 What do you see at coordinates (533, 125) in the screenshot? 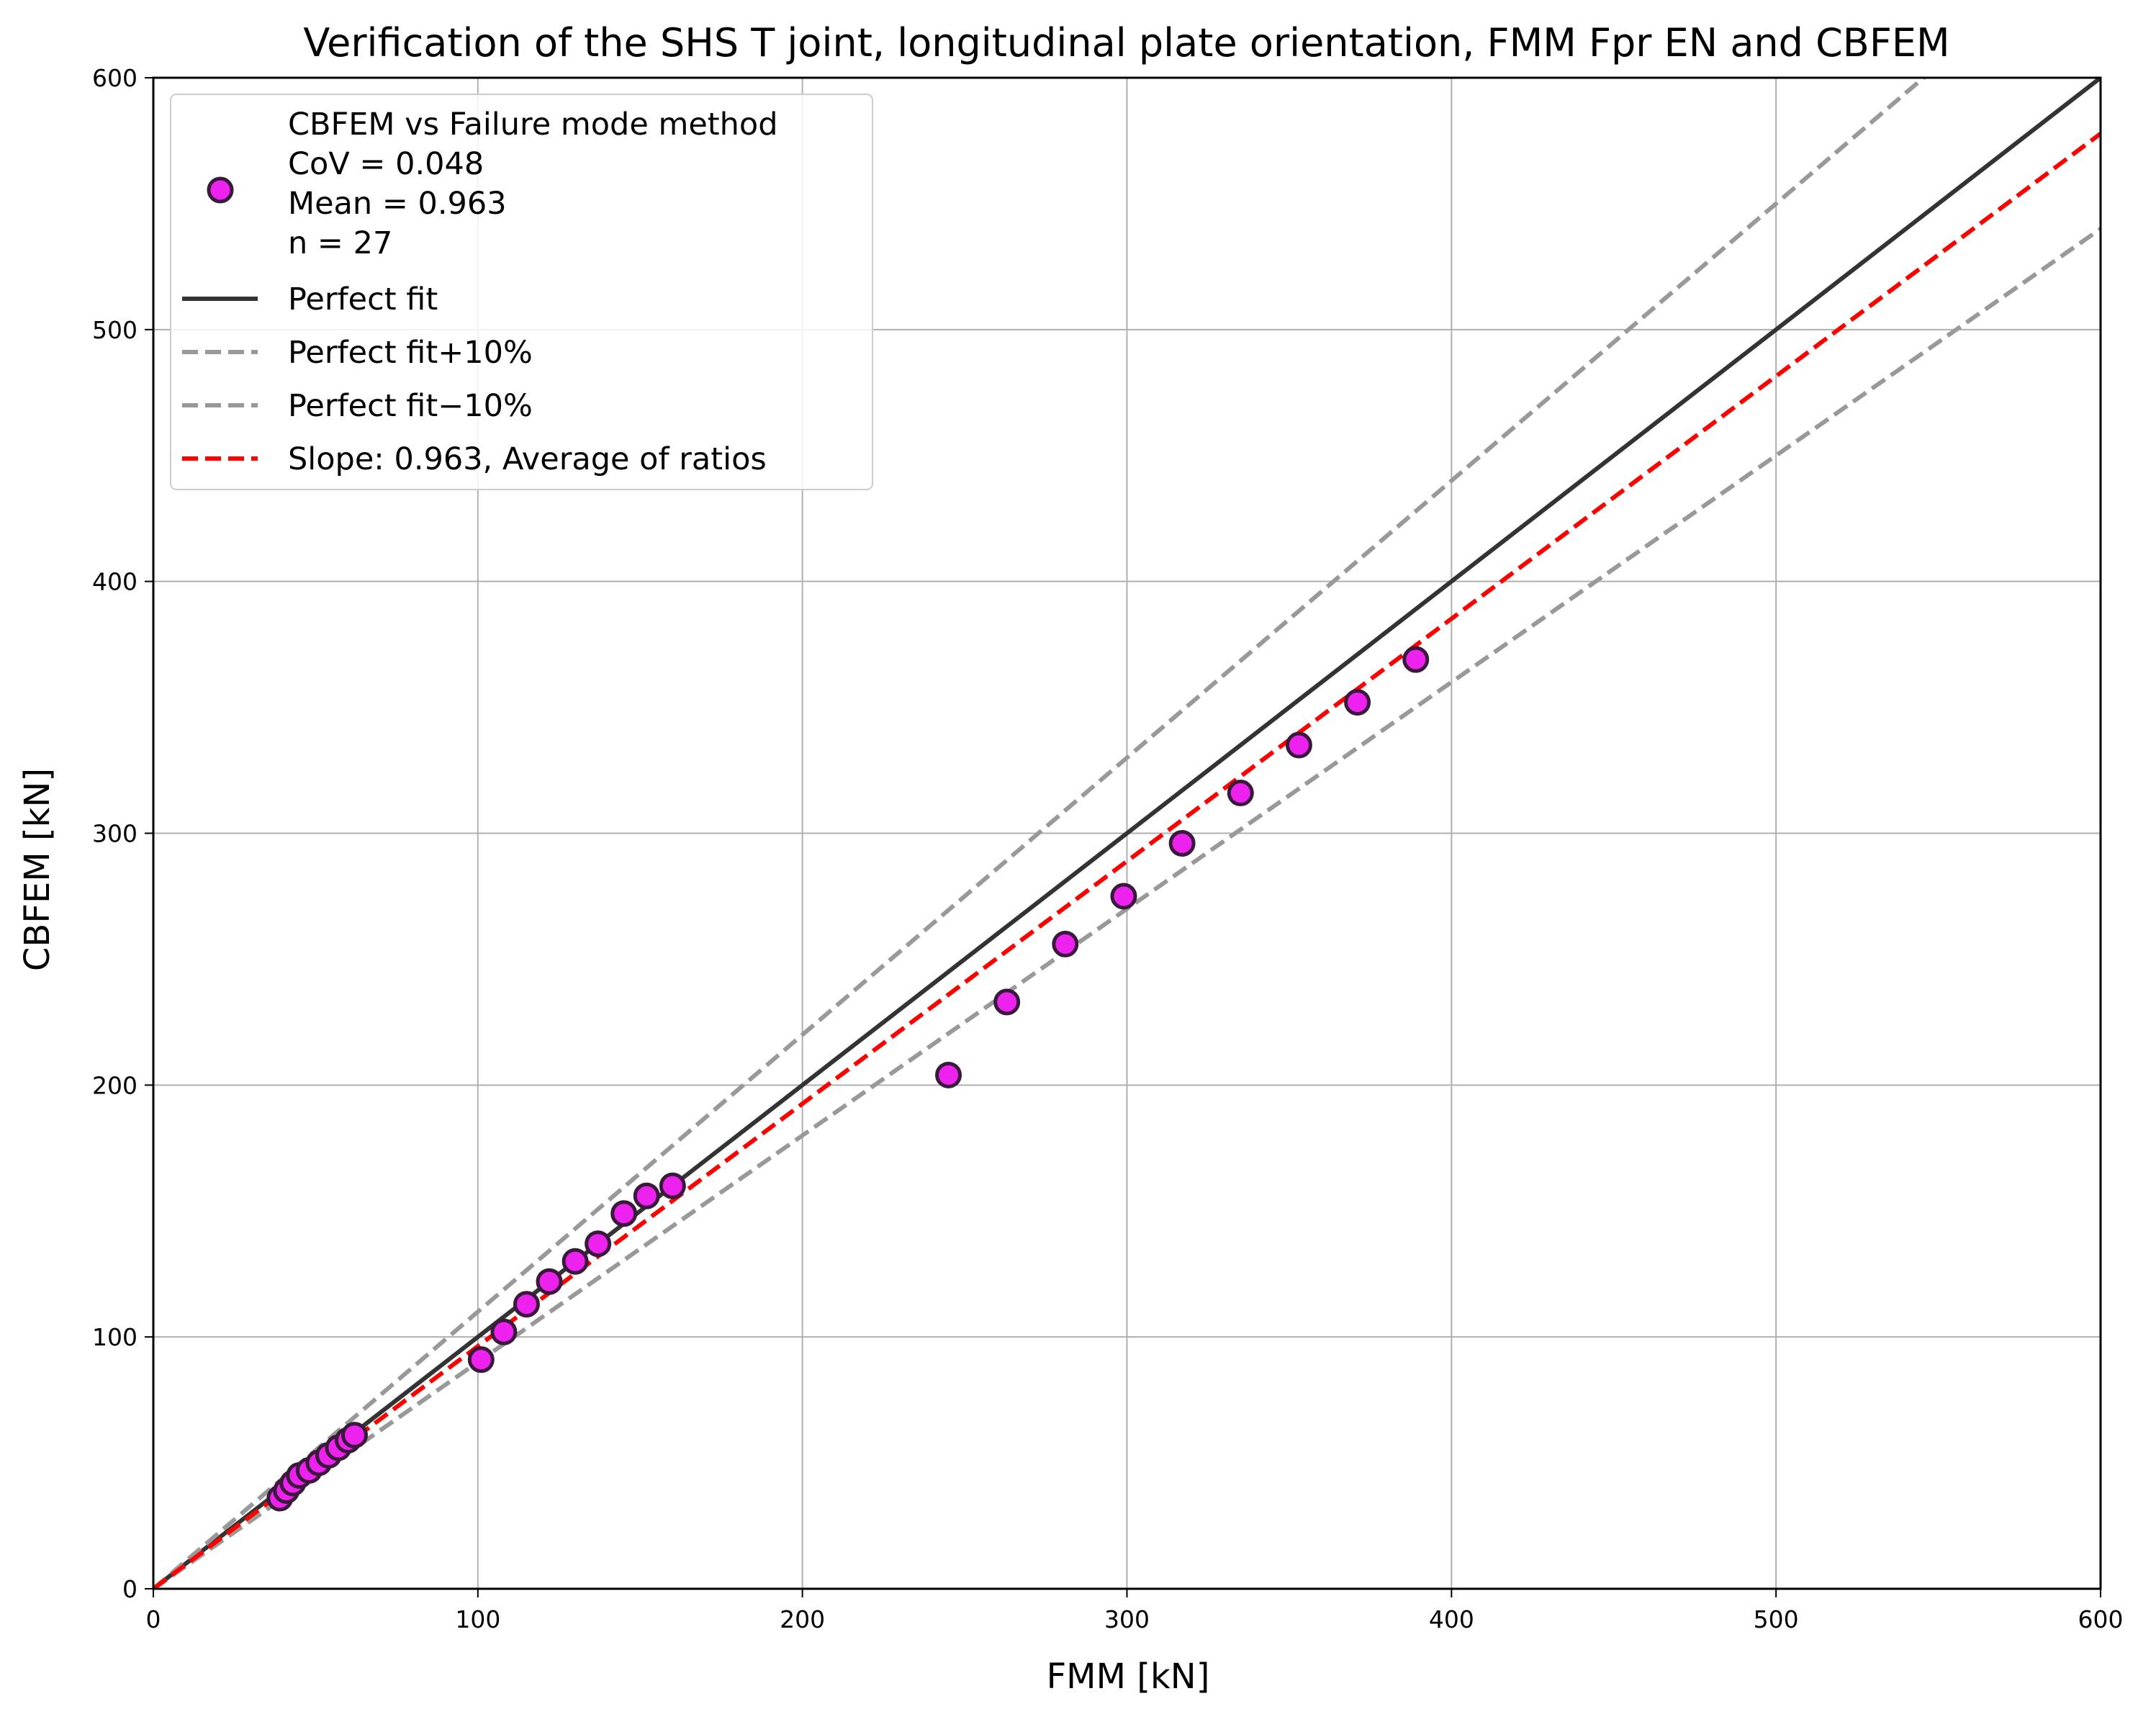
I see `legend-label-scatter: CBFEM vs Failure mode method` at bounding box center [533, 125].